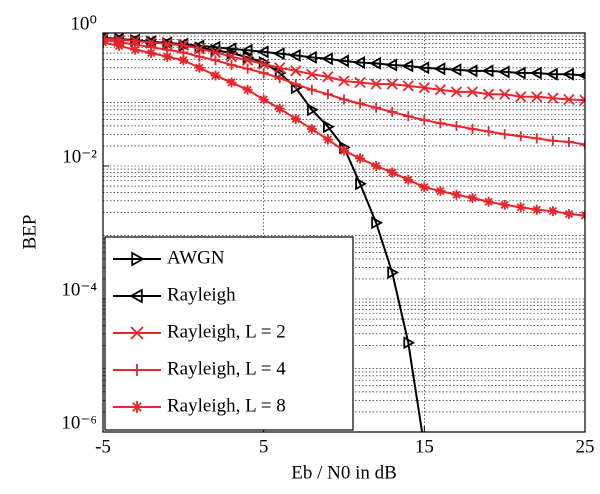 The height and width of the screenshot is (494, 600). What do you see at coordinates (585, 446) in the screenshot?
I see `x-tick-label: 25` at bounding box center [585, 446].